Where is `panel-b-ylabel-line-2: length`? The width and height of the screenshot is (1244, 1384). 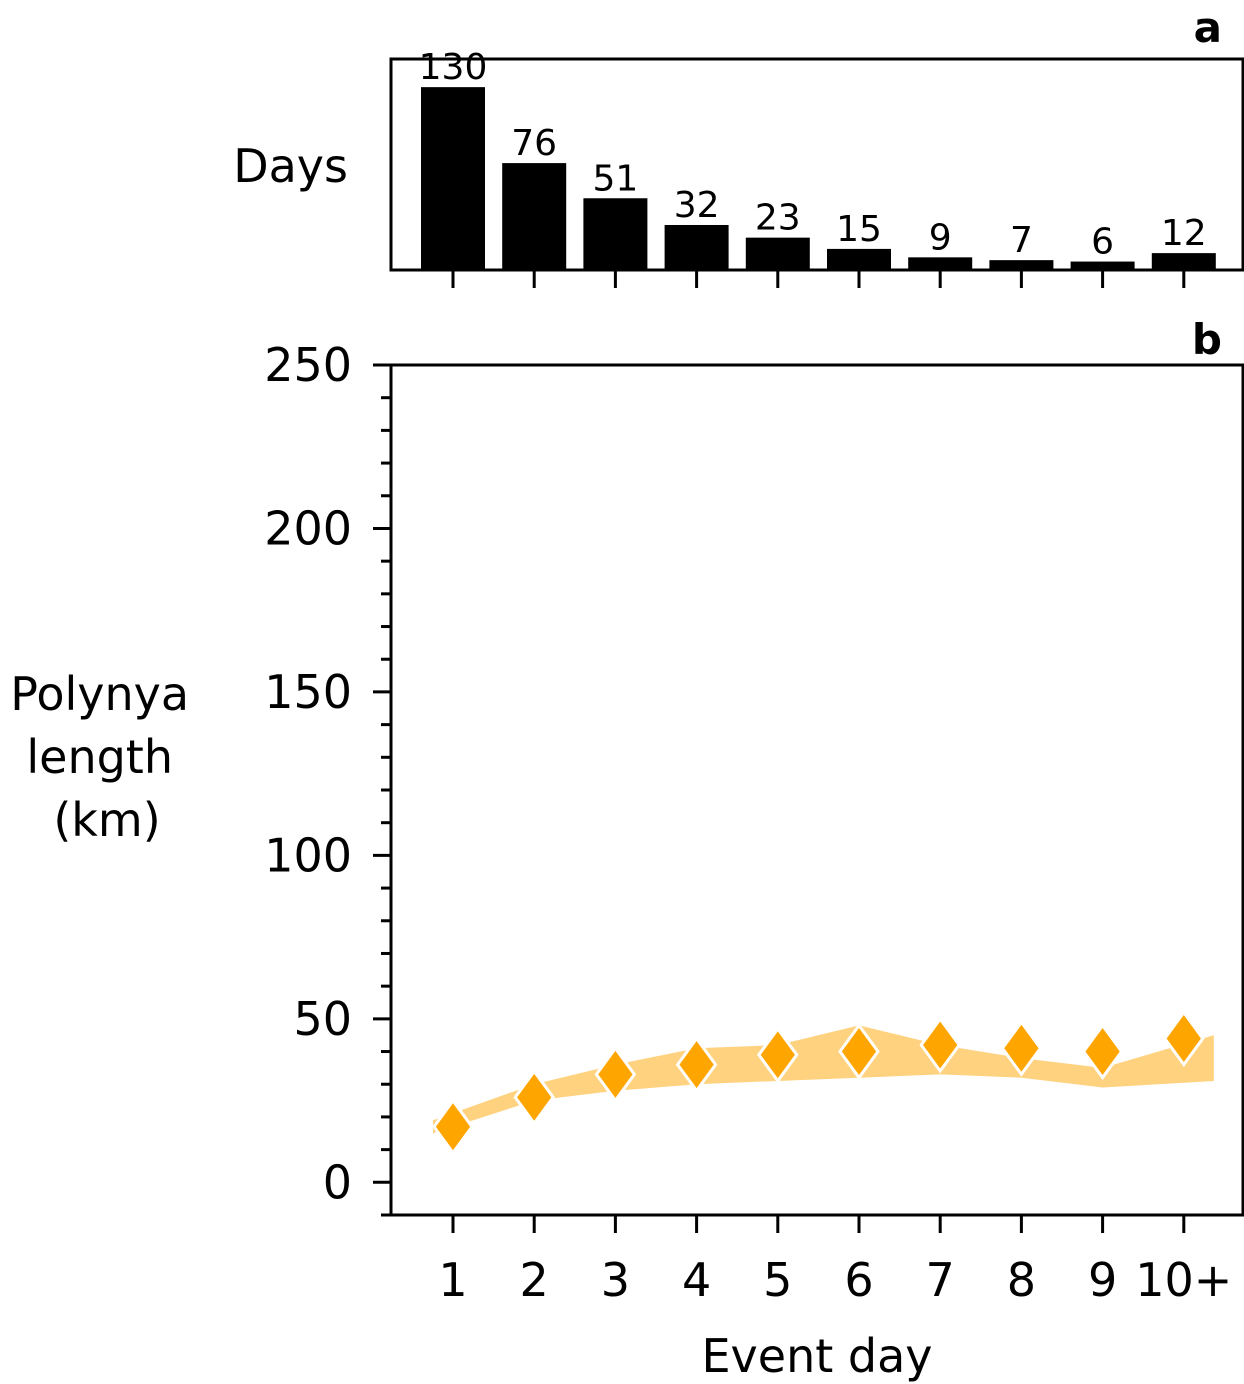
panel-b-ylabel-line-2: length is located at coordinates (99, 757).